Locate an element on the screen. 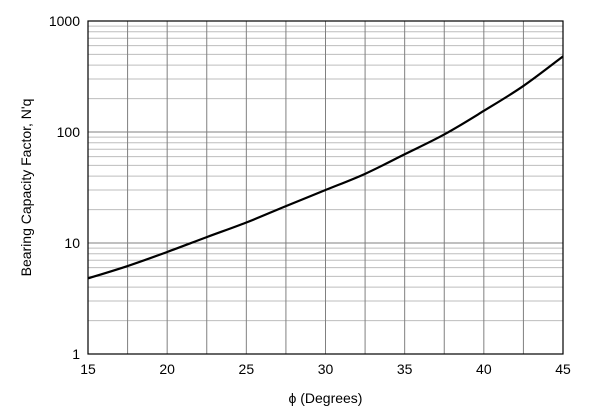 The width and height of the screenshot is (598, 420). y-axis-title: Bearing Capacity Factor, N'q is located at coordinates (26, 188).